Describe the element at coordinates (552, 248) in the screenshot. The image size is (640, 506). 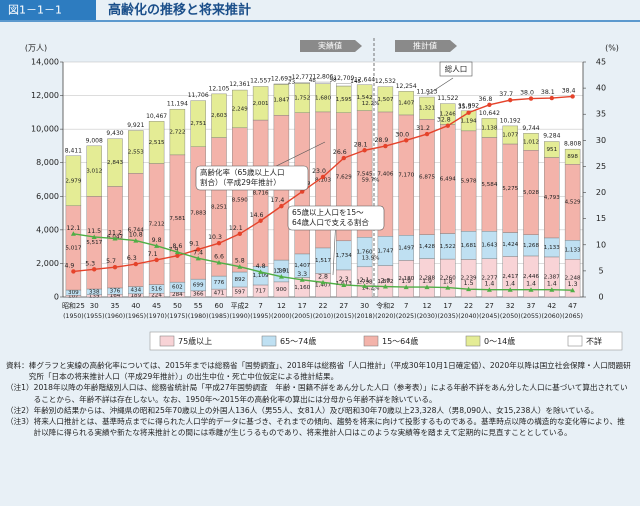
I see `bar-value-label: 1,133` at that location.